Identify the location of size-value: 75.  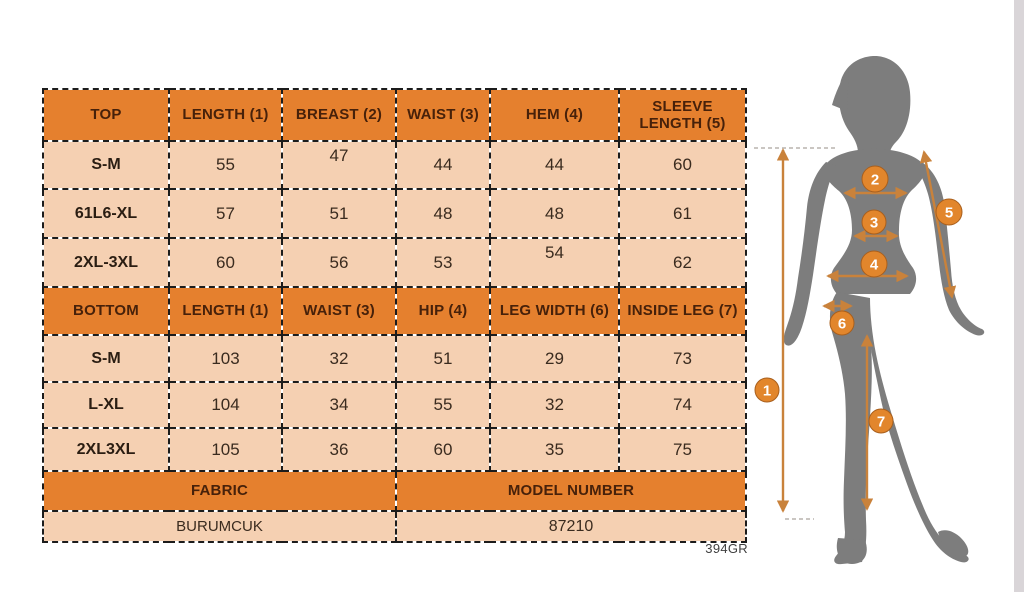
(682, 449).